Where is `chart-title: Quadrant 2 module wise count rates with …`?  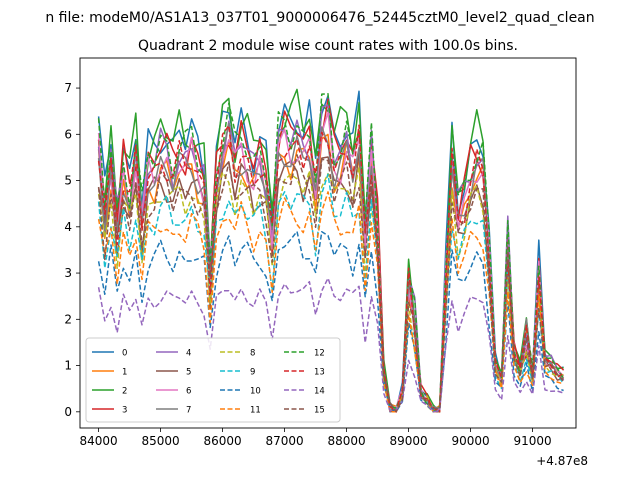 chart-title: Quadrant 2 module wise count rates with … is located at coordinates (328, 46).